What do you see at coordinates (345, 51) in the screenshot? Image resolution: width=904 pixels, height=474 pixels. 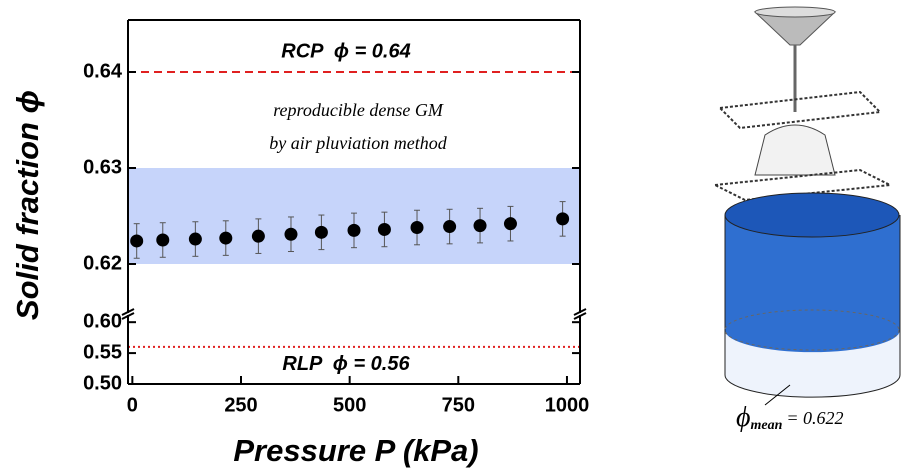 I see `reference-label: RCP ϕ = 0.64` at bounding box center [345, 51].